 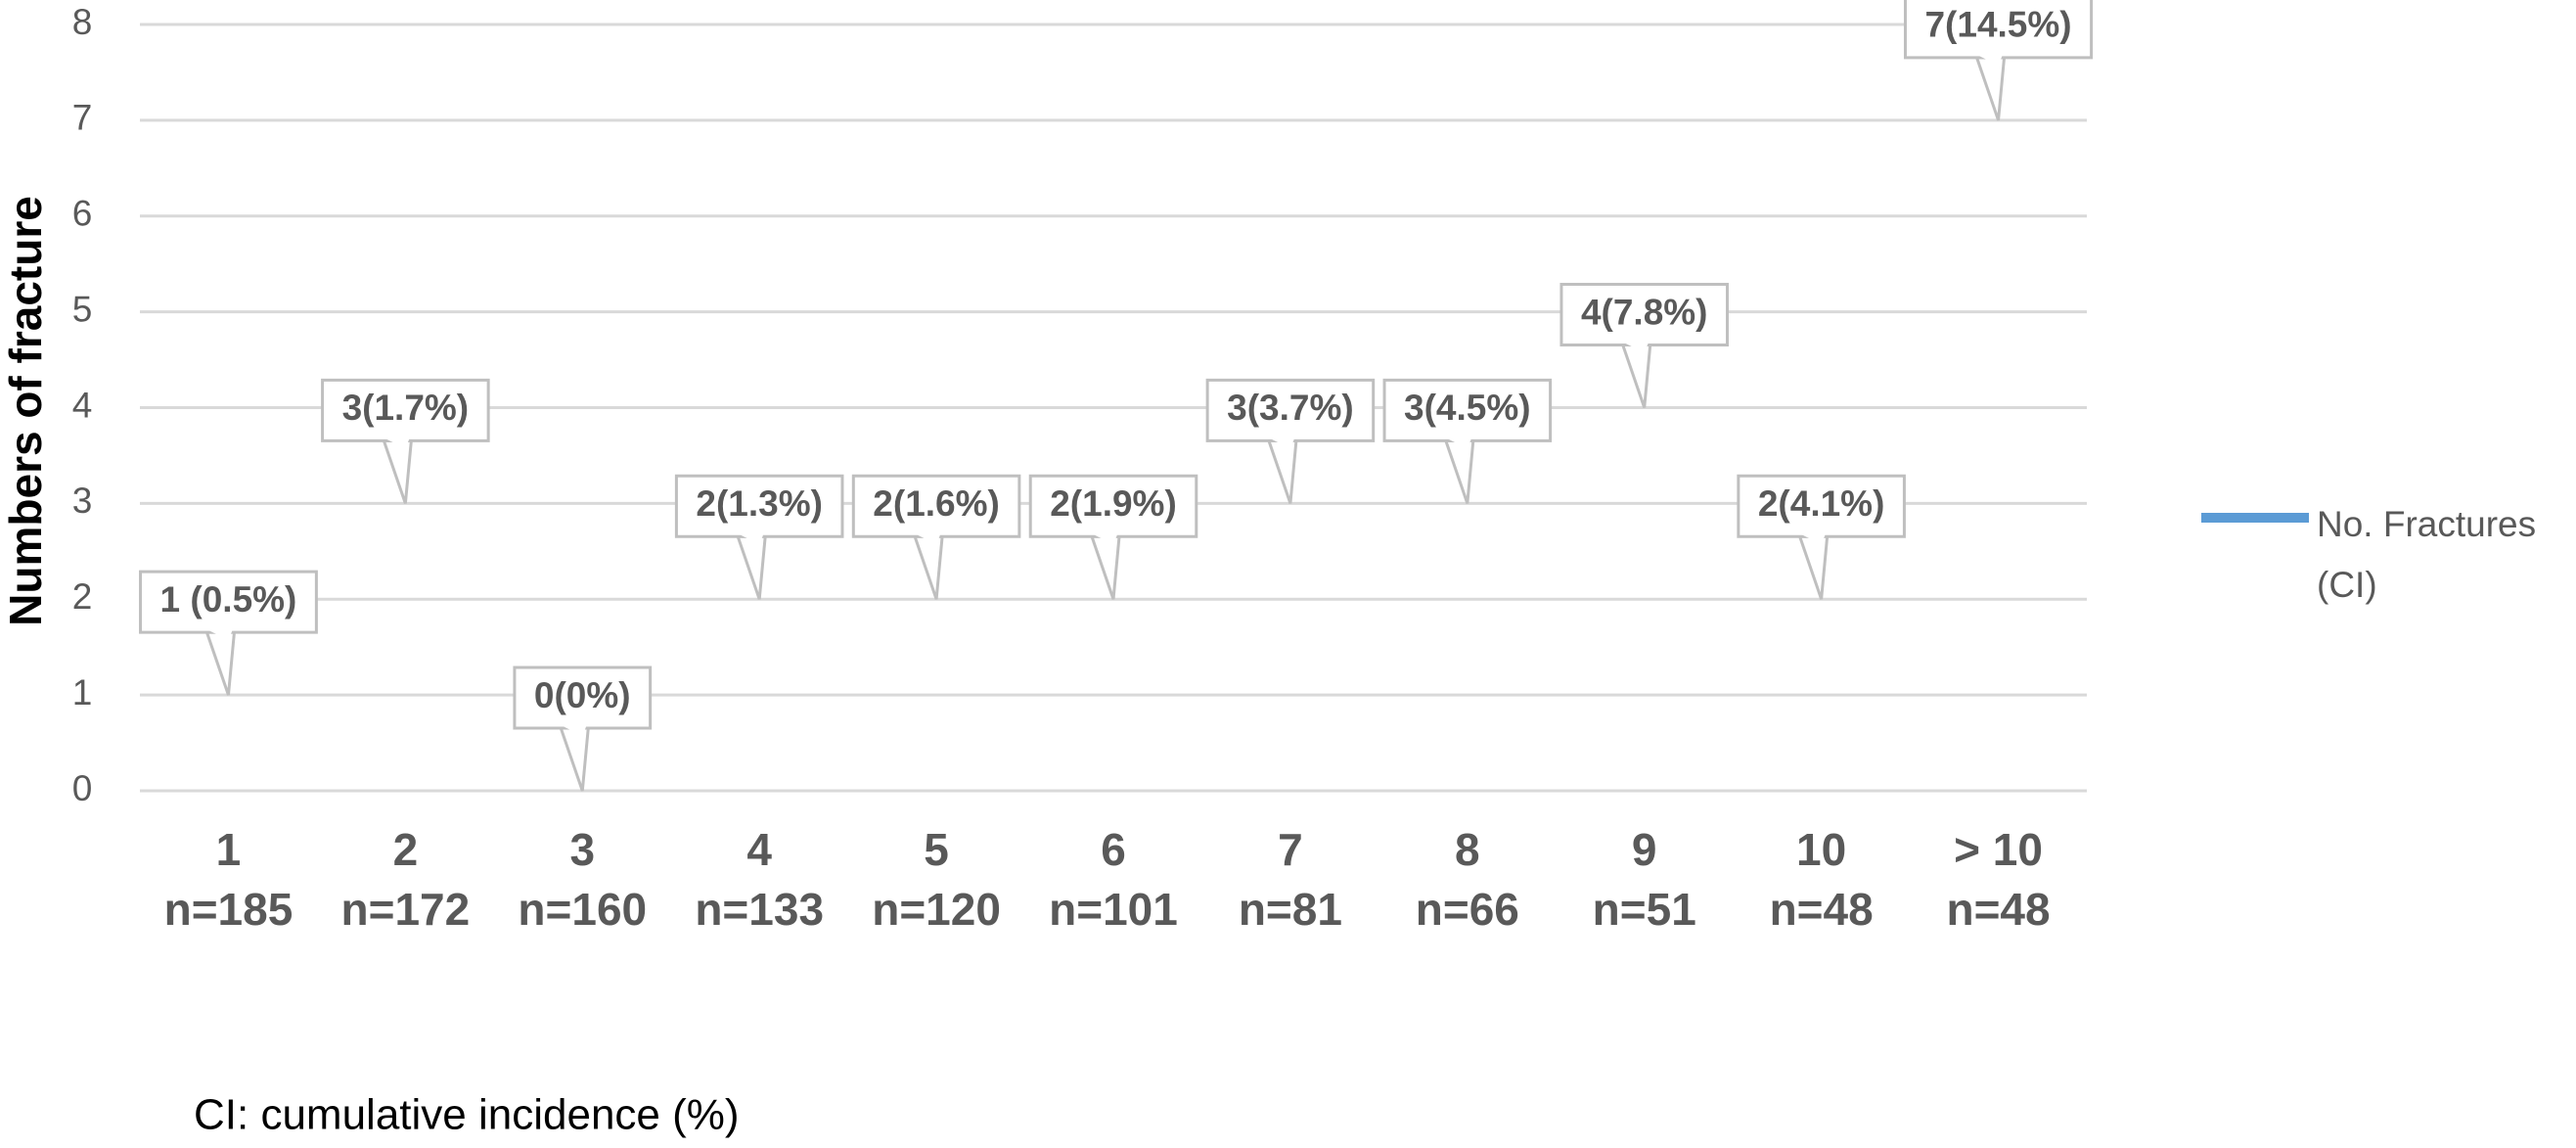 What do you see at coordinates (1290, 909) in the screenshot?
I see `x-tick-sublabel: n=81` at bounding box center [1290, 909].